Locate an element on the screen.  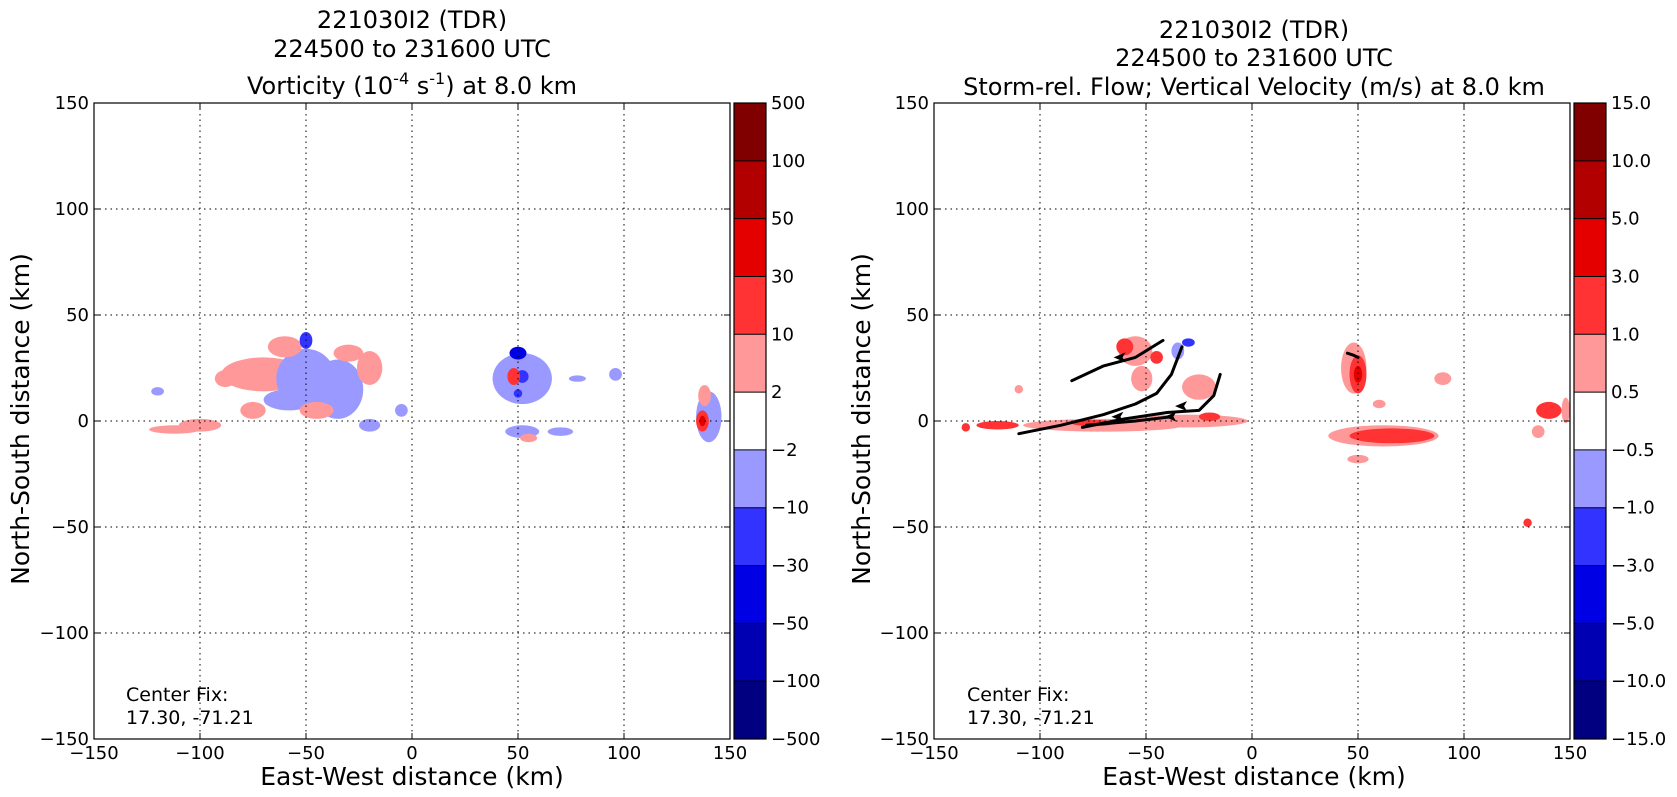
colorbar-frame is located at coordinates (750, 421).